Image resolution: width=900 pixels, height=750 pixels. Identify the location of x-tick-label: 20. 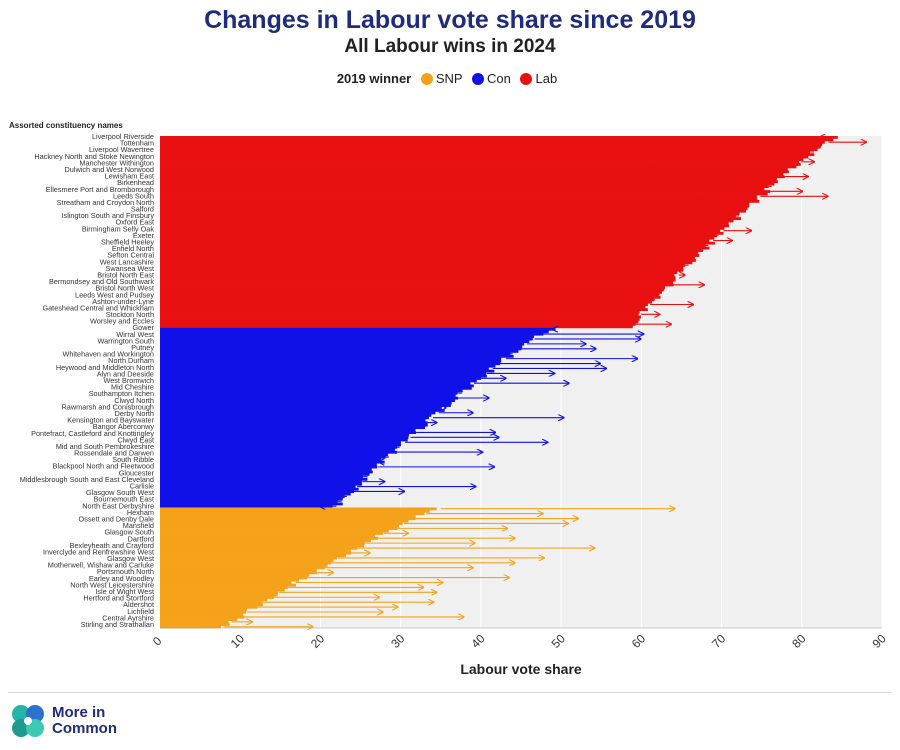
(318, 641).